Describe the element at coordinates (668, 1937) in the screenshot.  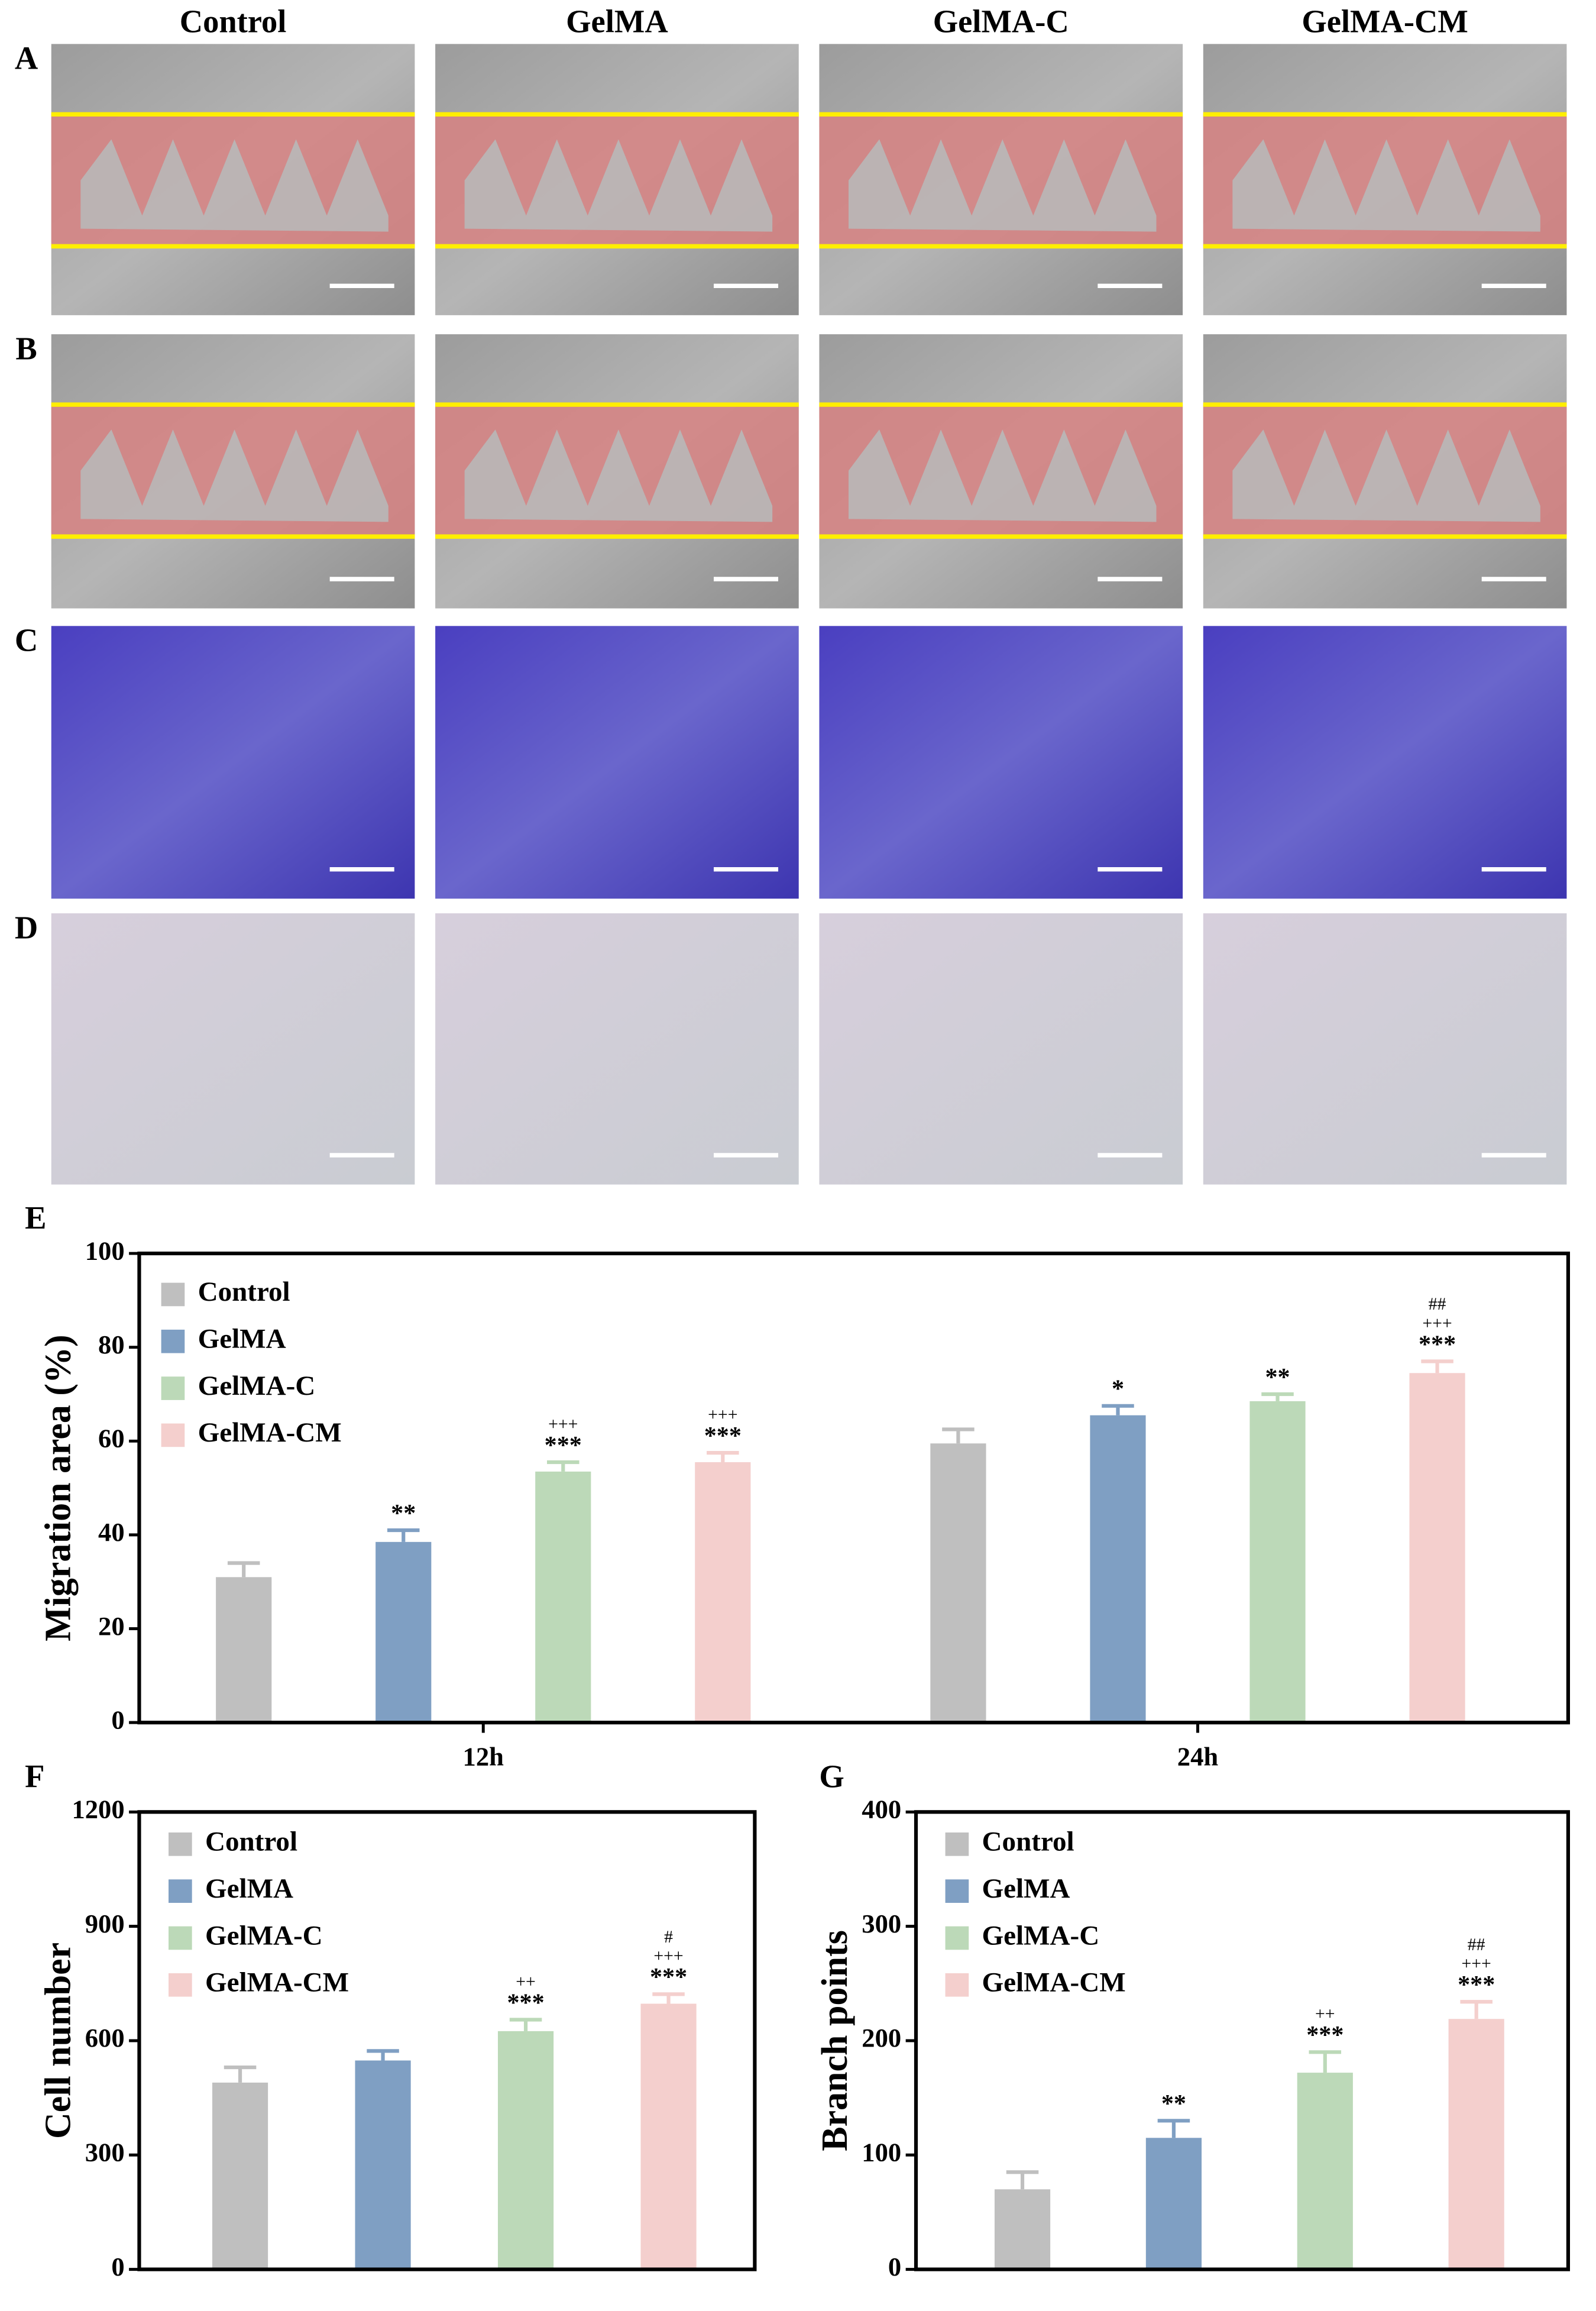
I see `significance-label: #` at that location.